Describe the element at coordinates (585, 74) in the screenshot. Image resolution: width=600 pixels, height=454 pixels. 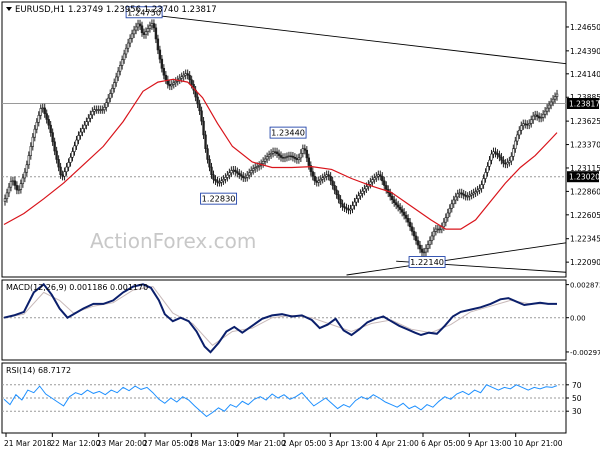
I see `price-axis-label: 1.24140` at that location.